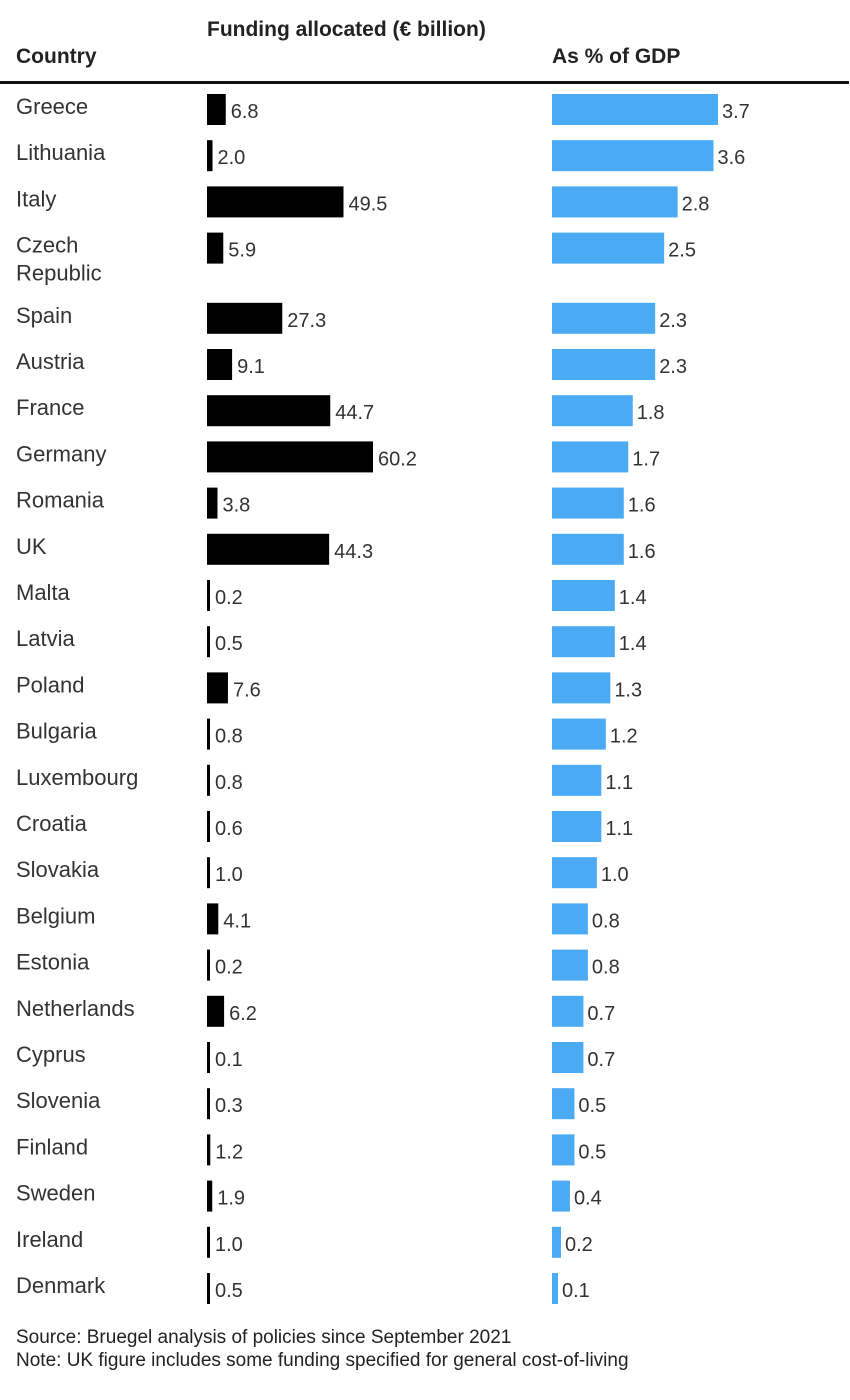 The image size is (850, 1400). Describe the element at coordinates (49, 1239) in the screenshot. I see `country-label: Ireland` at that location.